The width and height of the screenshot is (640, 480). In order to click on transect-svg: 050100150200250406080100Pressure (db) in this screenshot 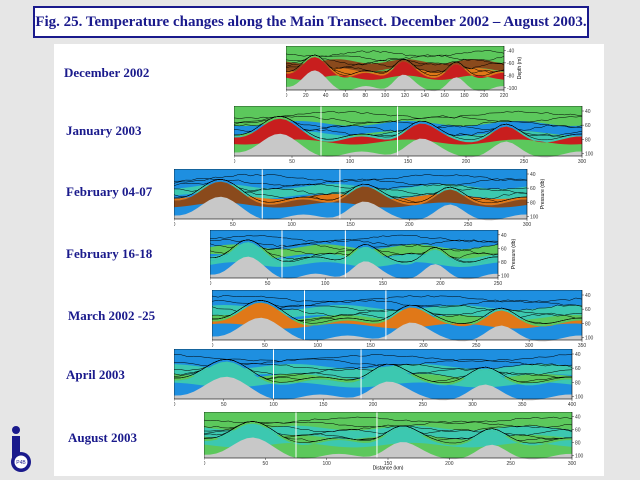, I will do `click(363, 258)`.